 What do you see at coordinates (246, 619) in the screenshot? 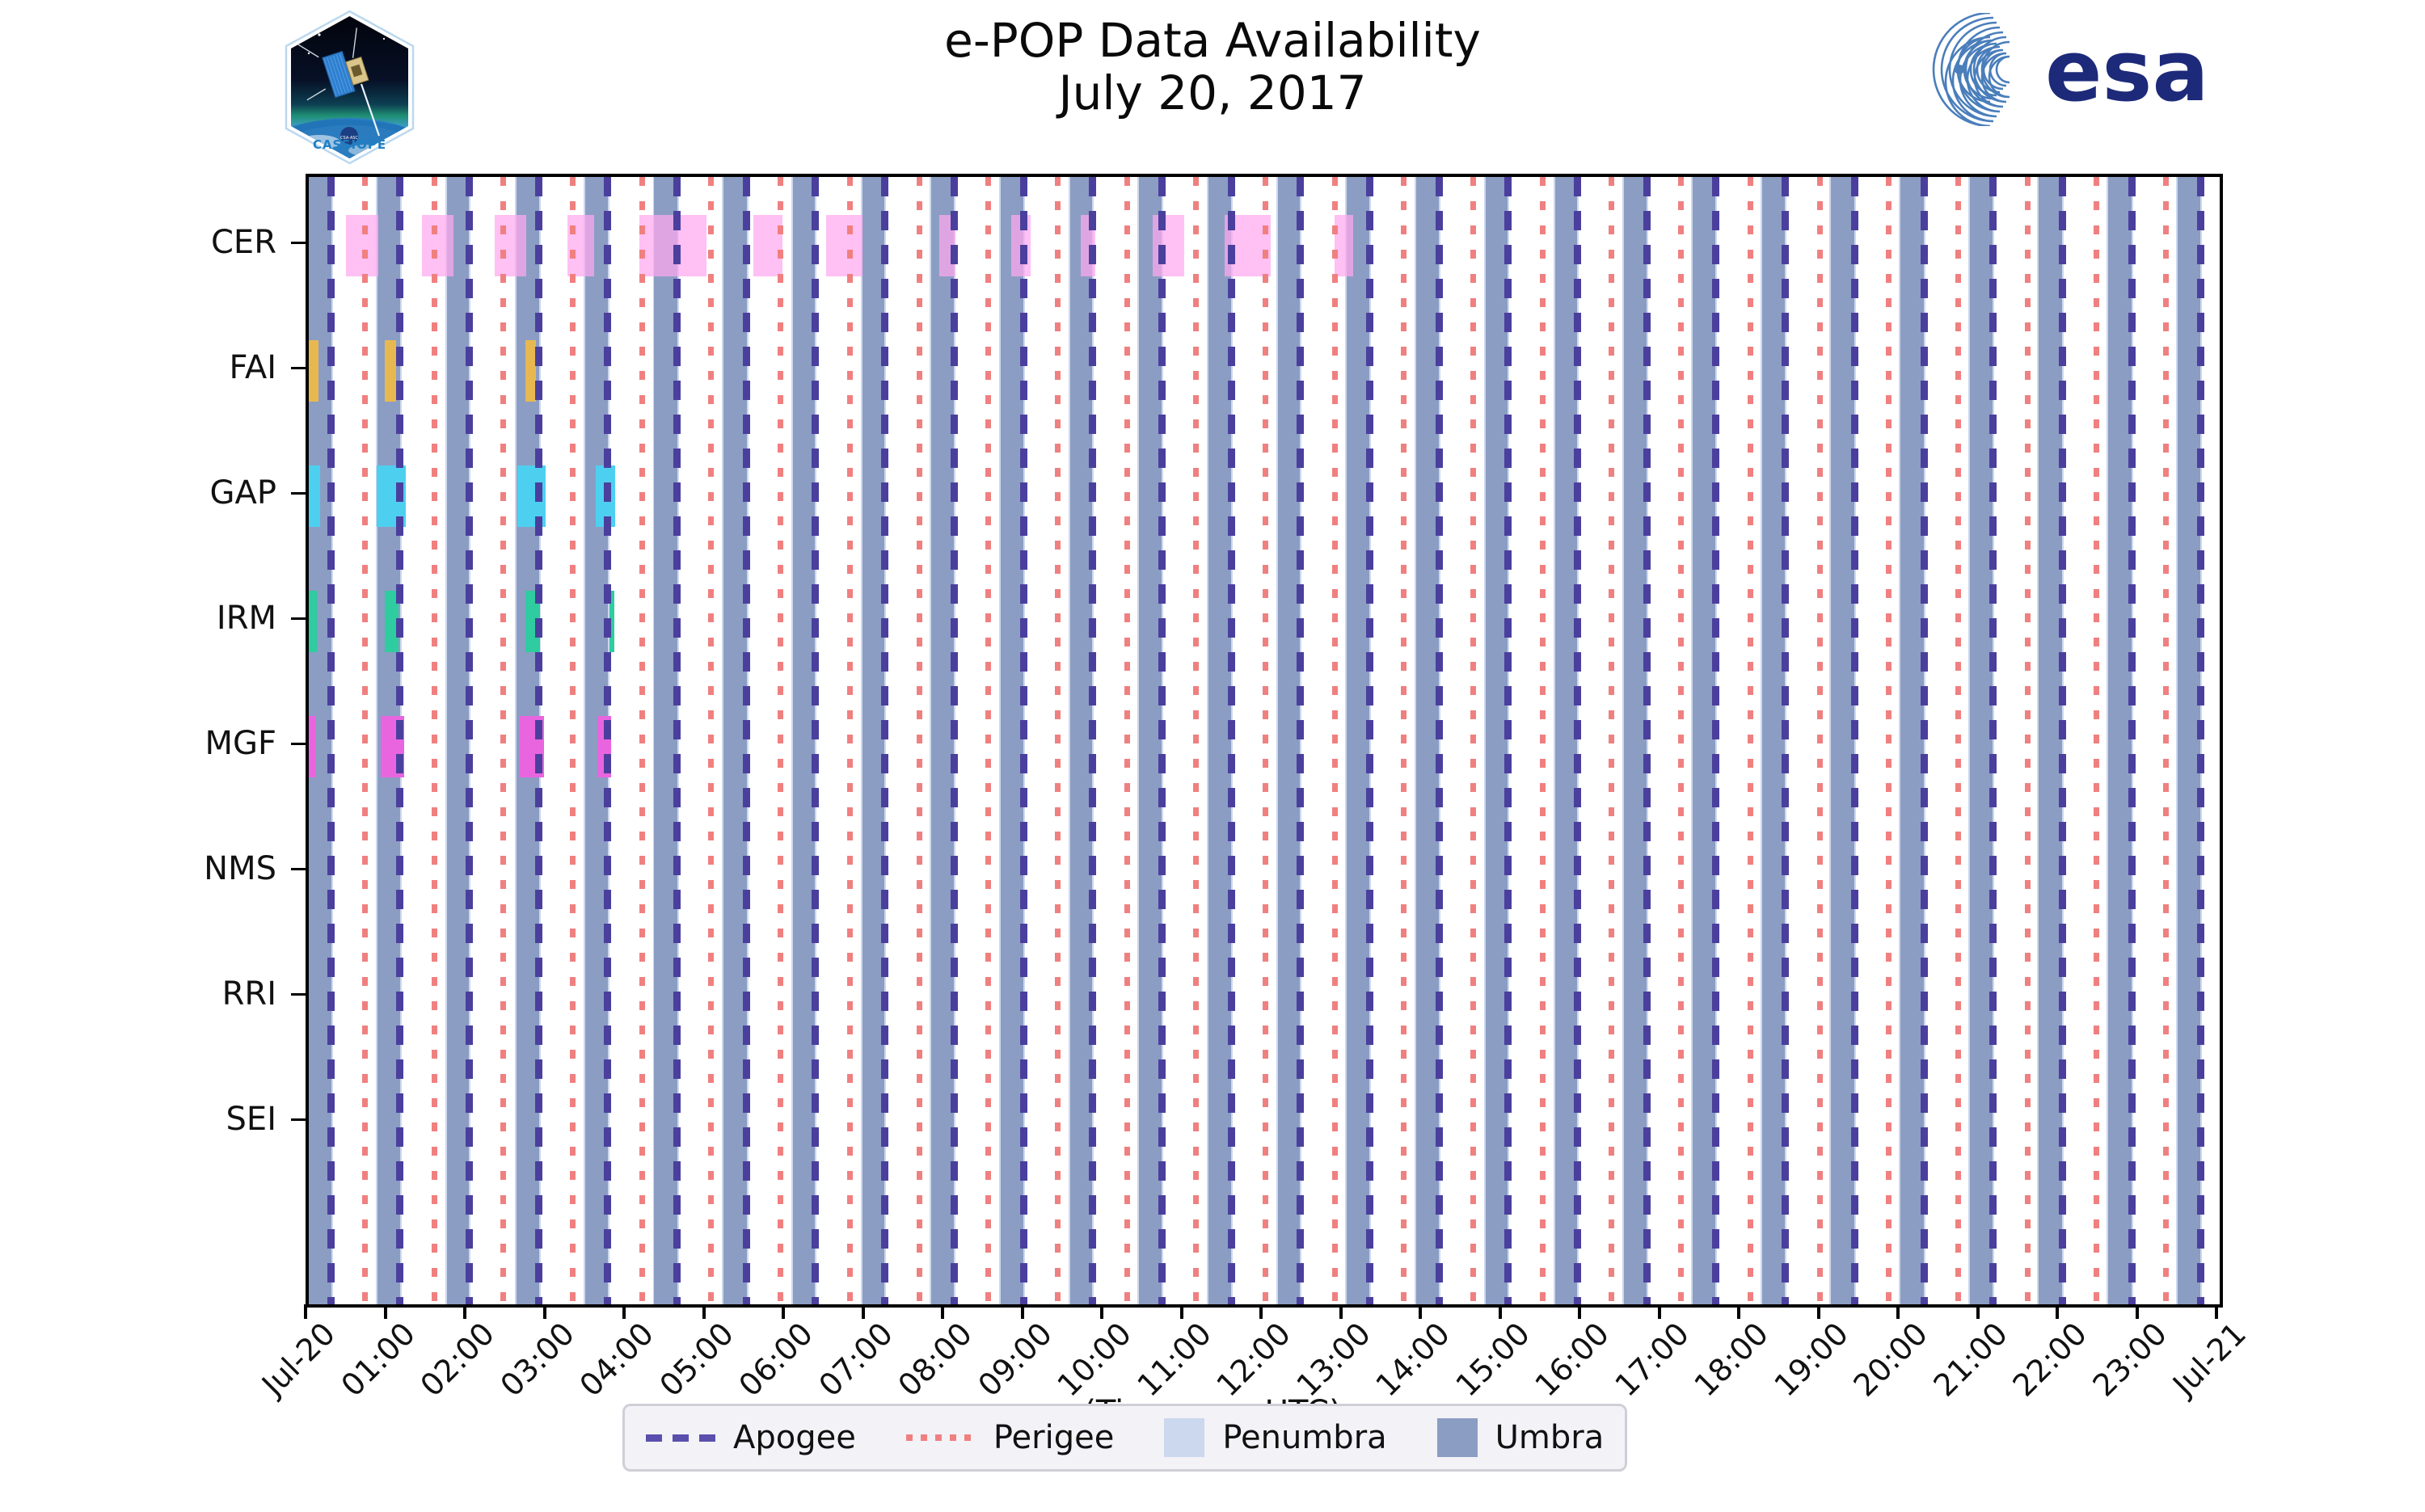
I see `y-tick-label-irm: IRM` at bounding box center [246, 619].